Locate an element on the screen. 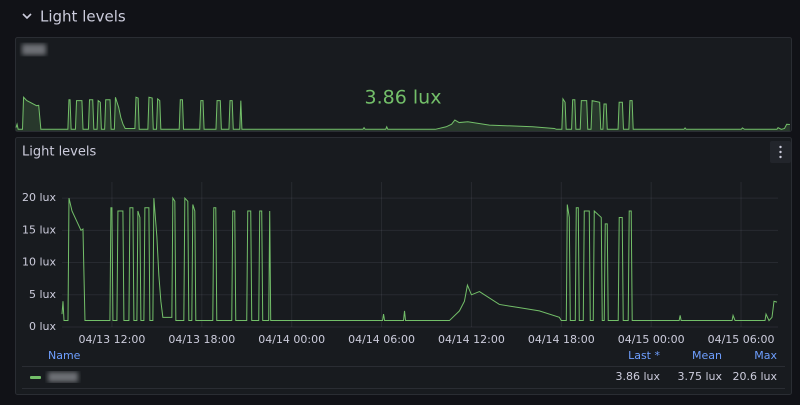 The image size is (800, 405). y-tick-label: 10 lux is located at coordinates (39, 262).